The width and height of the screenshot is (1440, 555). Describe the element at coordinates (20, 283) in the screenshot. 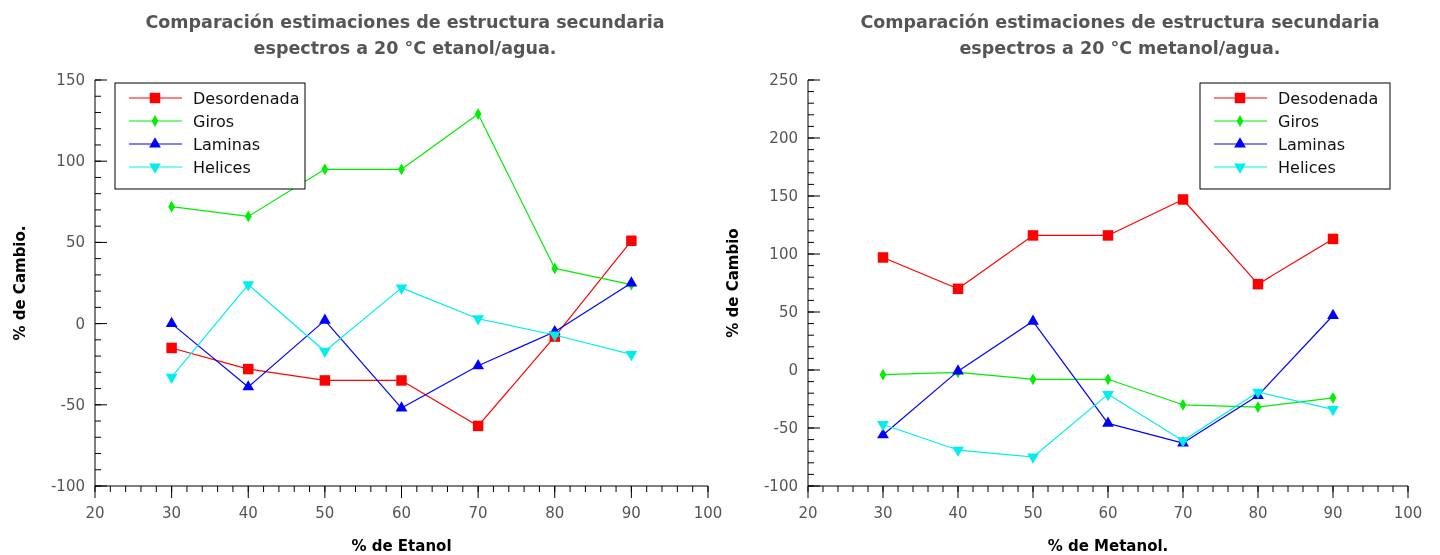

I see `y-axis-title: % de Cambio.` at that location.